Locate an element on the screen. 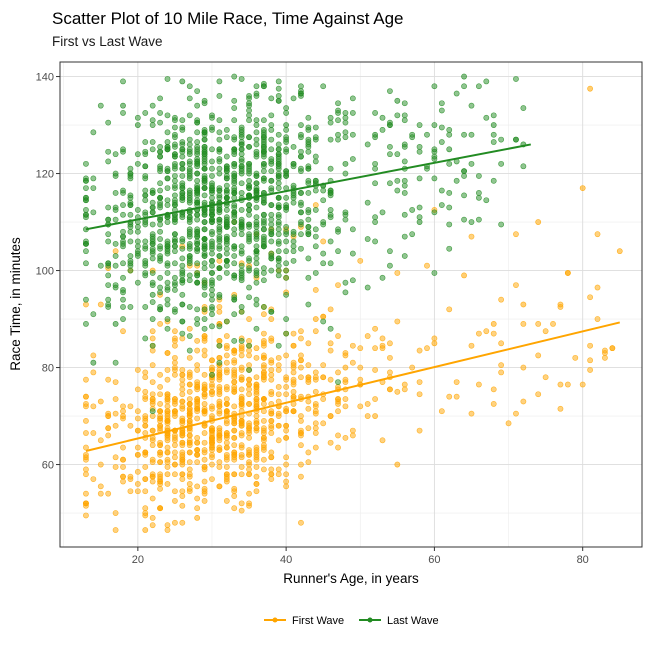 The image size is (652, 645). y-tick-label: 80 is located at coordinates (48, 369).